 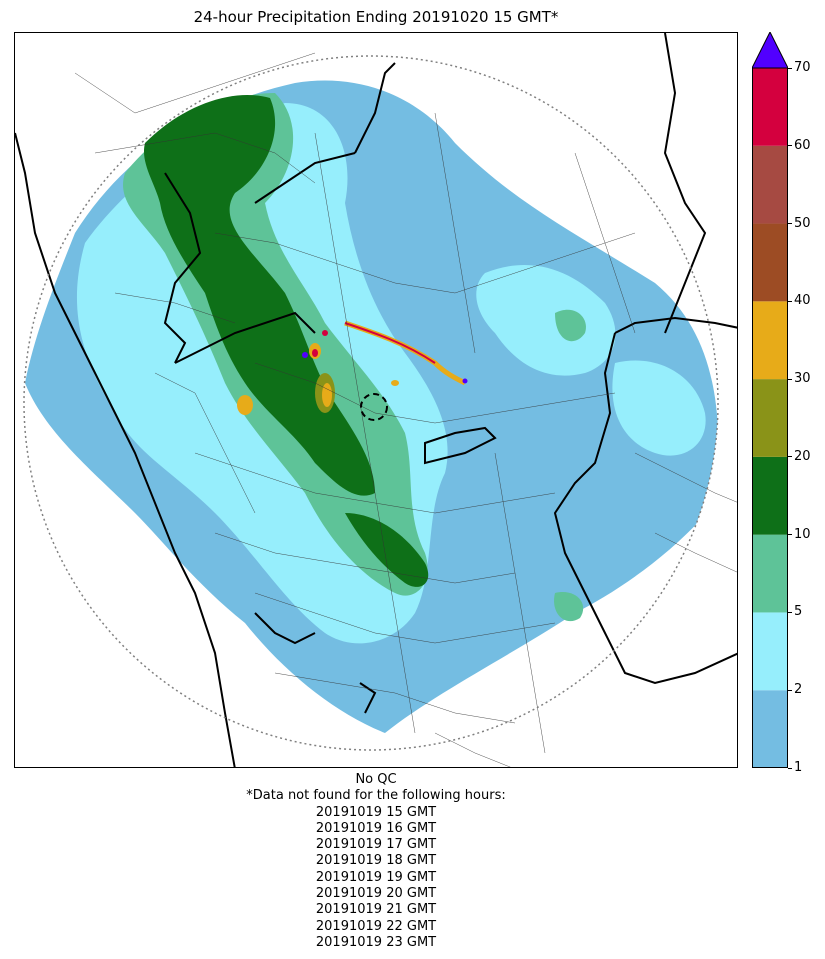 What do you see at coordinates (798, 767) in the screenshot?
I see `colorbar-tick-label: 1` at bounding box center [798, 767].